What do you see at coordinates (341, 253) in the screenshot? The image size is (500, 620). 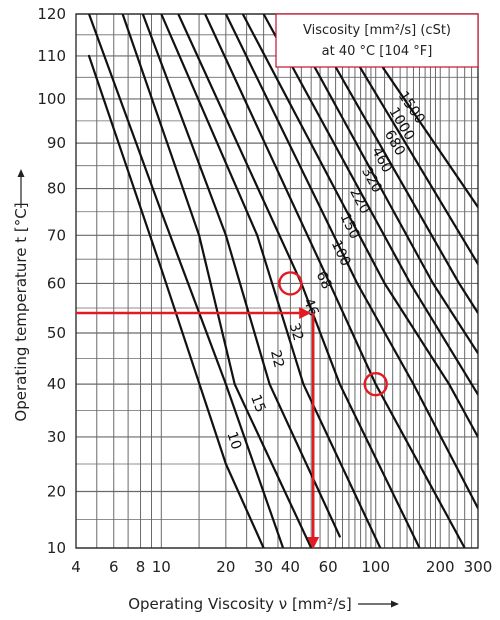 I see `series-label-100: 100` at bounding box center [341, 253].